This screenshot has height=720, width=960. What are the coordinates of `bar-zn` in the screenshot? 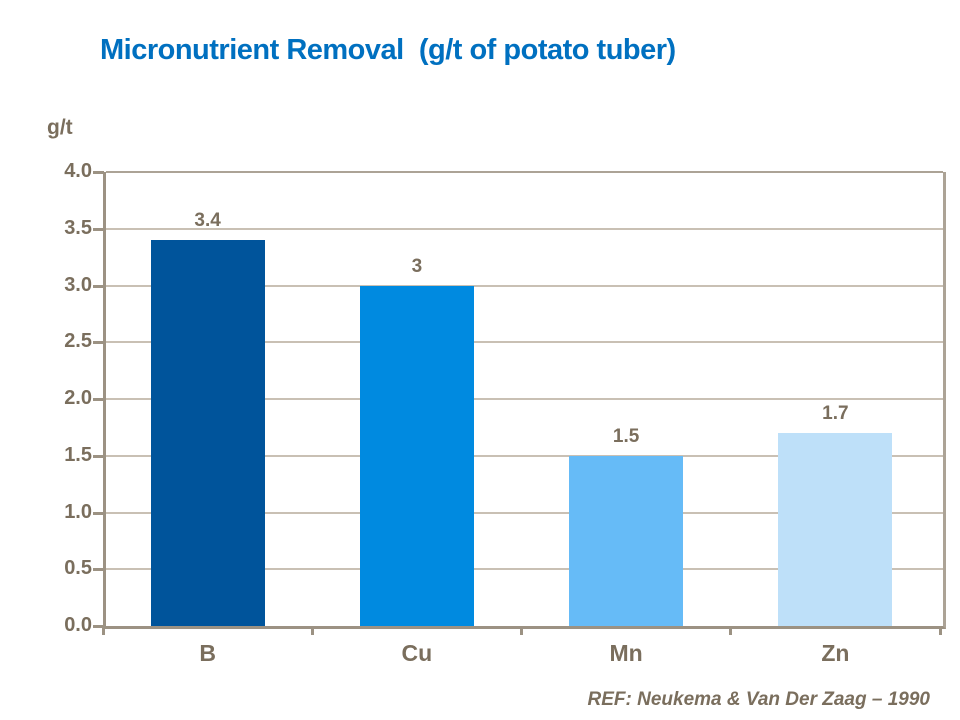 It's located at (835, 529).